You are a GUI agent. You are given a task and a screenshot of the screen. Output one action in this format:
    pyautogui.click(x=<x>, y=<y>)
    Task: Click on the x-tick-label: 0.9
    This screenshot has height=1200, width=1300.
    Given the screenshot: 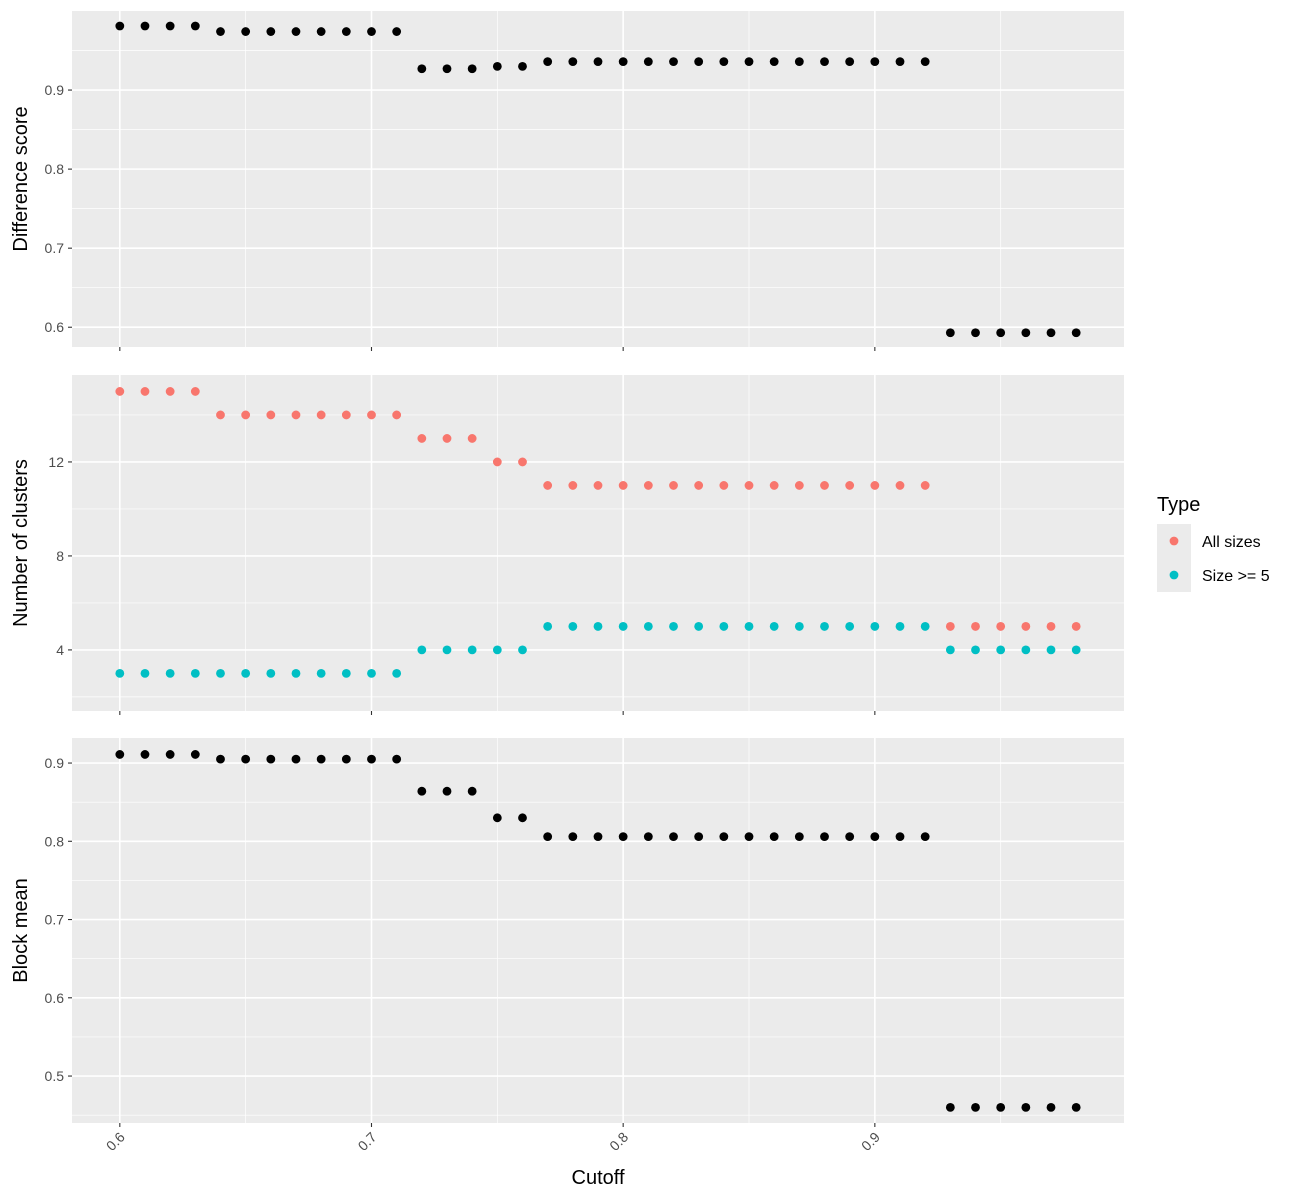 What is the action you would take?
    pyautogui.click(x=870, y=1141)
    